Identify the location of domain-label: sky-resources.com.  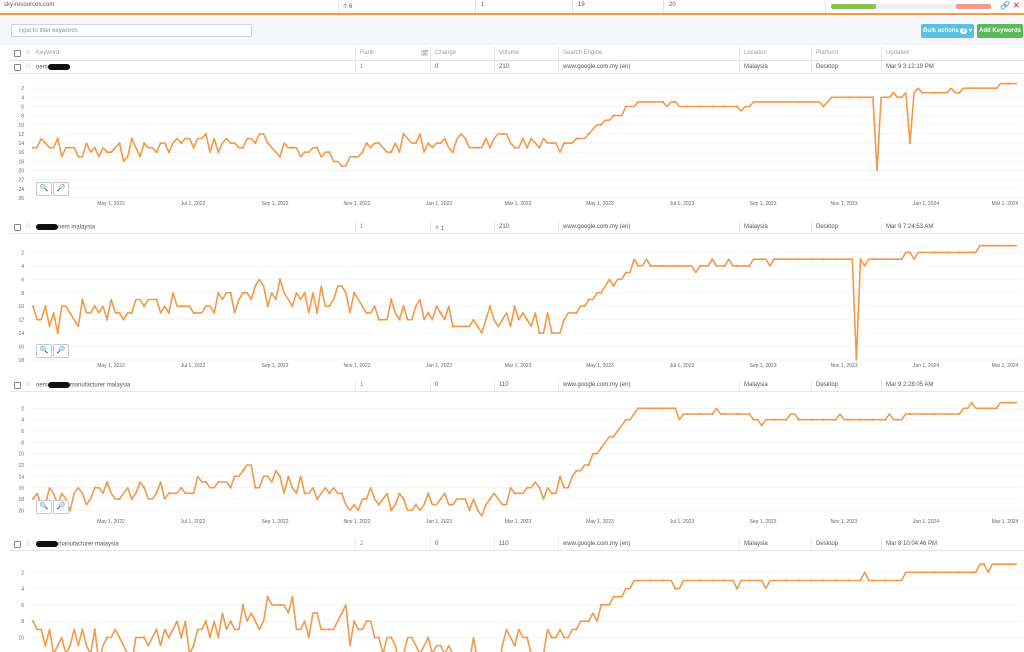
(29, 5).